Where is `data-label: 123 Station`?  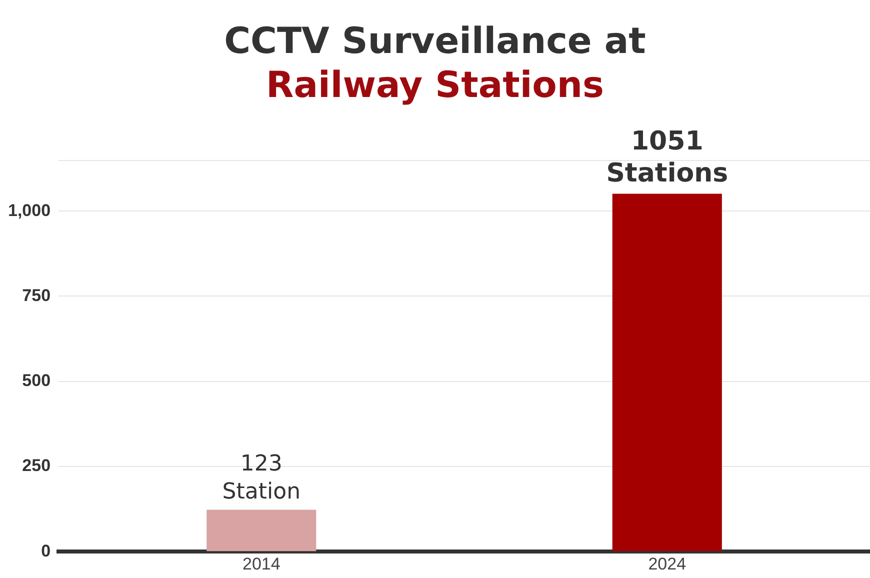 data-label: 123 Station is located at coordinates (261, 477).